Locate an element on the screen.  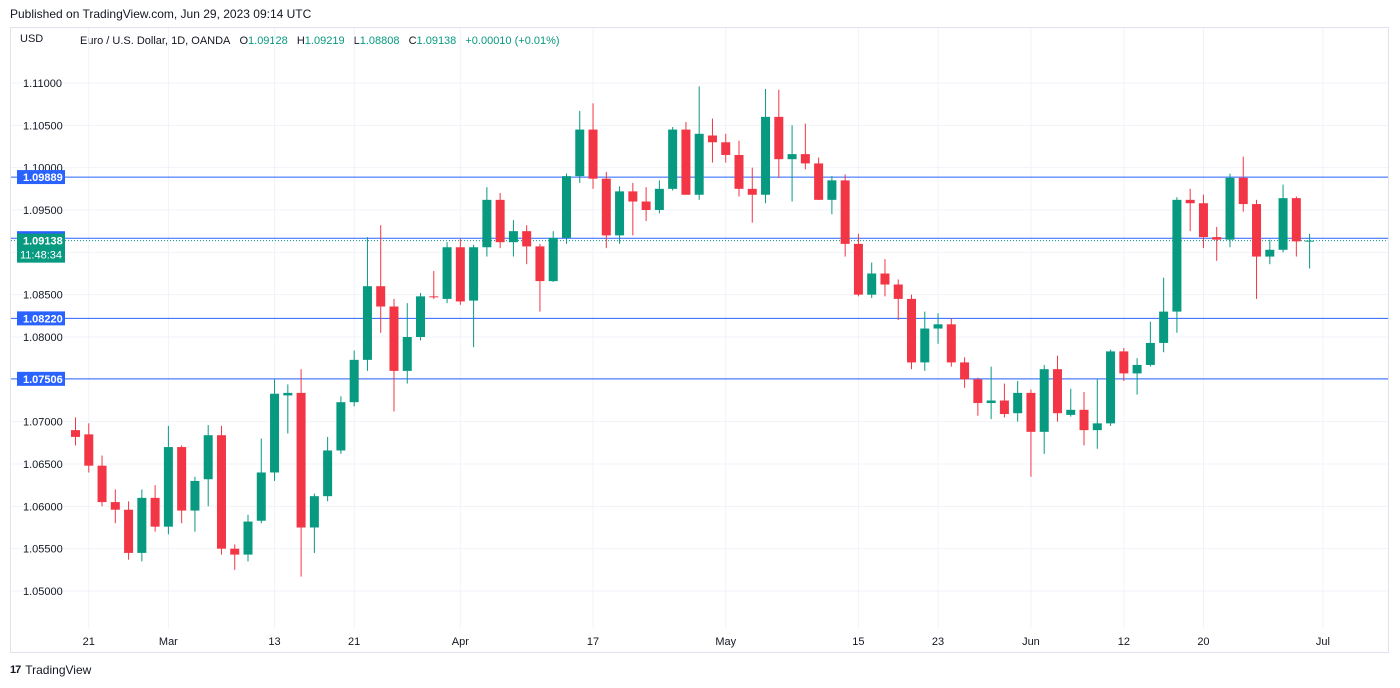
x-tick-label: Apr is located at coordinates (460, 642).